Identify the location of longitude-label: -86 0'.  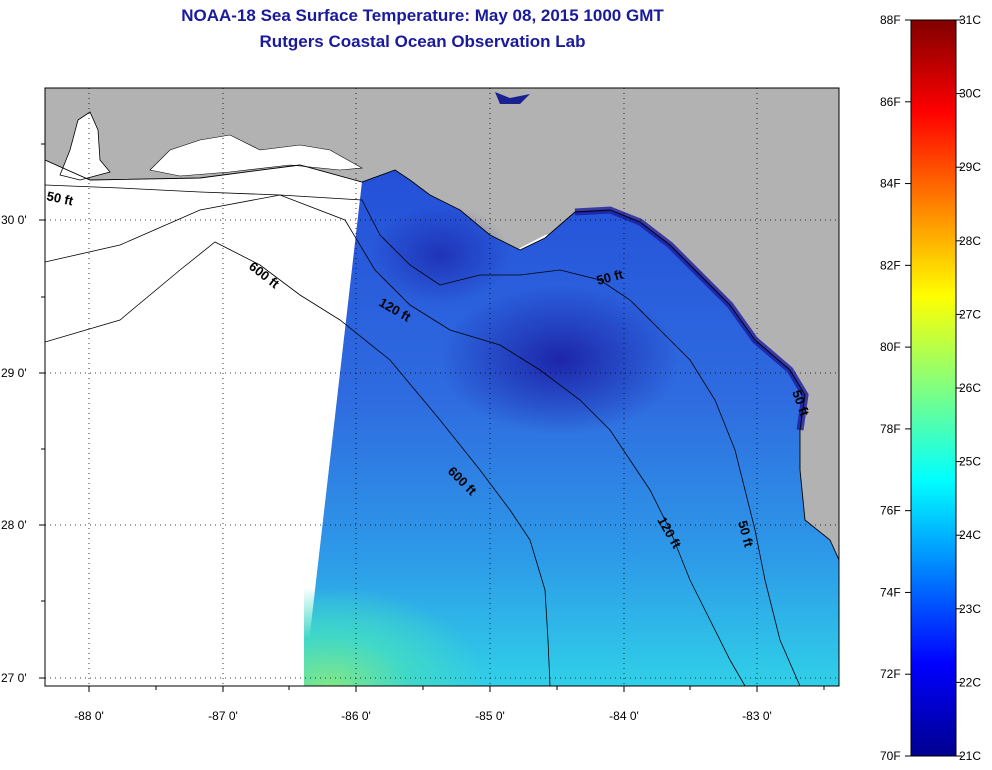
(356, 716).